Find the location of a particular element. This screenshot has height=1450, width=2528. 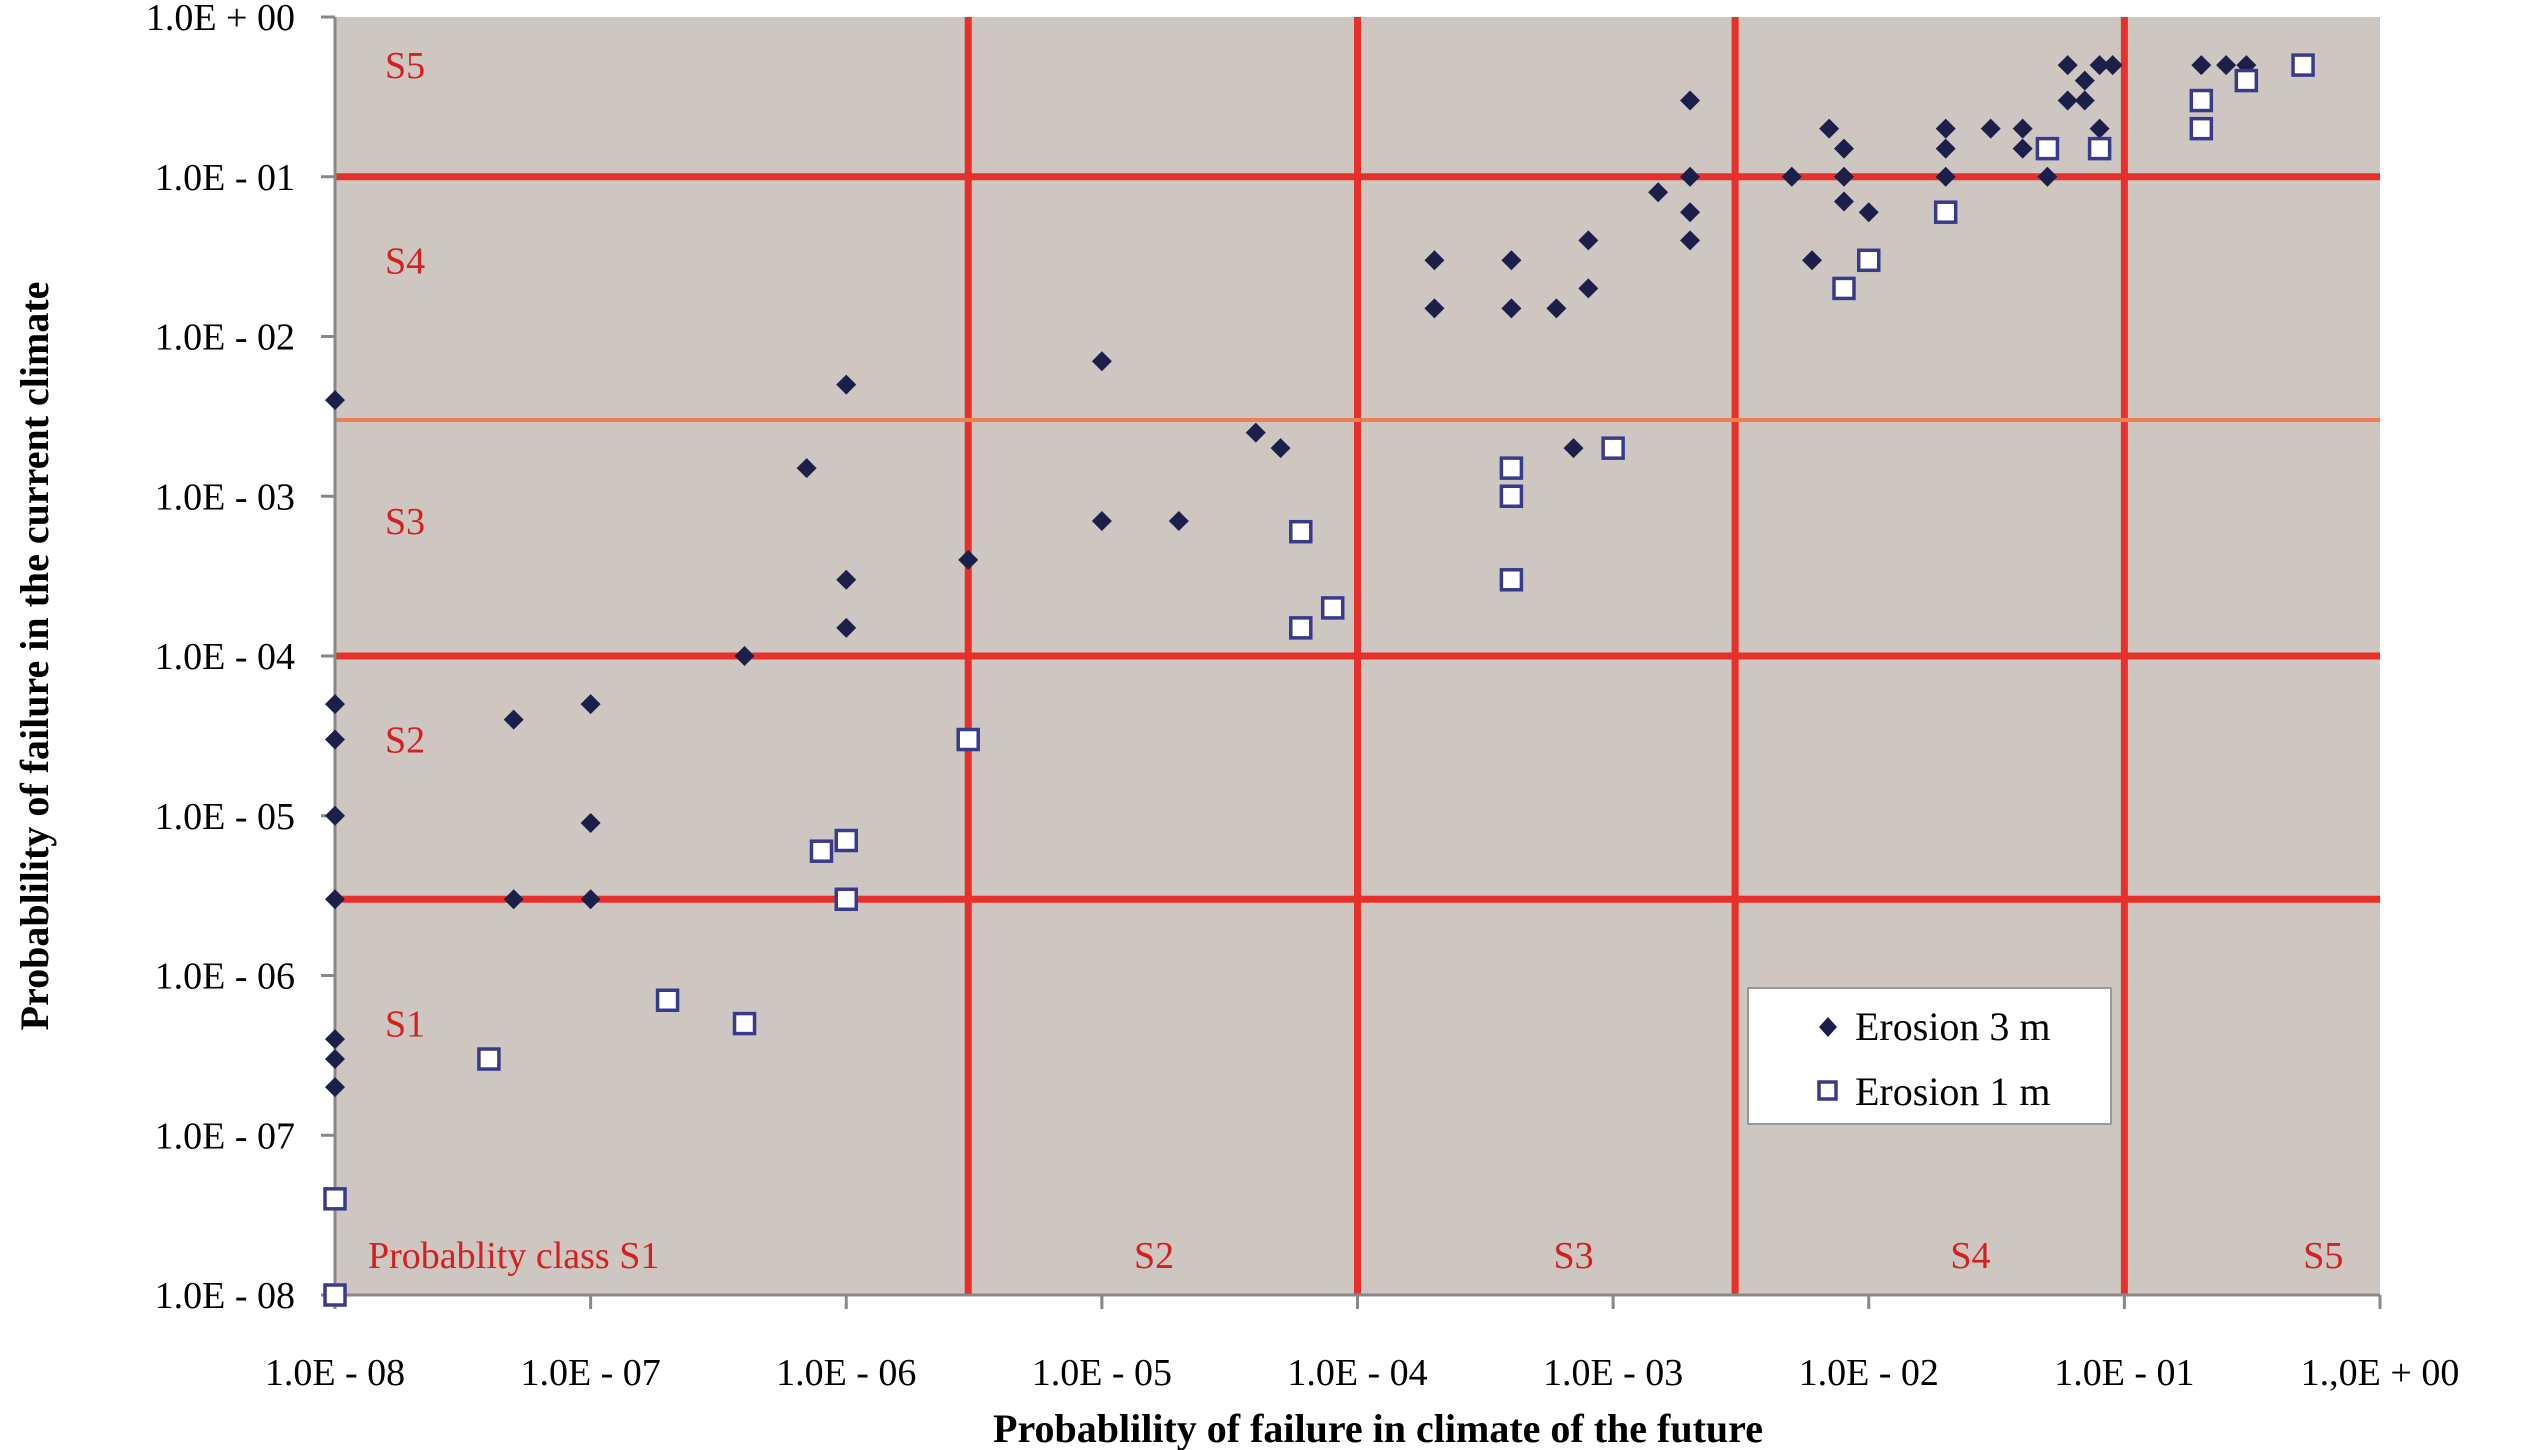

y-class-label-5: S1 is located at coordinates (405, 1025).